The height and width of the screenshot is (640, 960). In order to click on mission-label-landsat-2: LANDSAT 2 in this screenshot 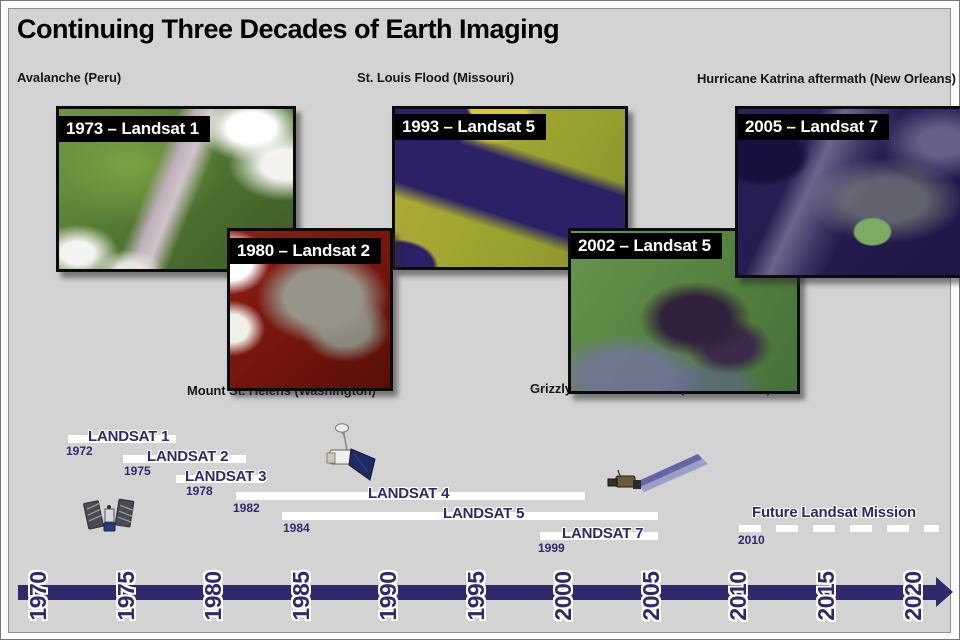, I will do `click(188, 456)`.